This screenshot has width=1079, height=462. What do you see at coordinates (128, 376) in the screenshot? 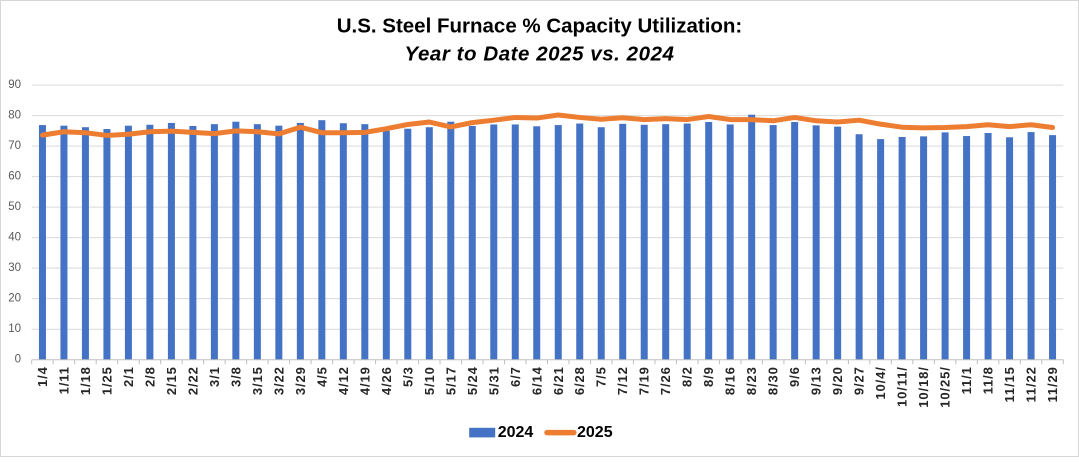
I see `svg-text: 2/1` at bounding box center [128, 376].